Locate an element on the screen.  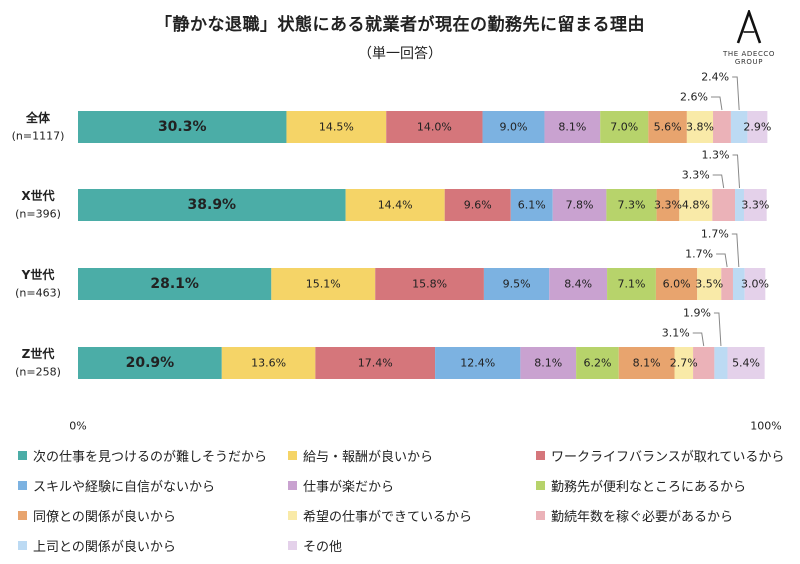
legend-label: スキルや経験に自信がないから is located at coordinates (124, 487).